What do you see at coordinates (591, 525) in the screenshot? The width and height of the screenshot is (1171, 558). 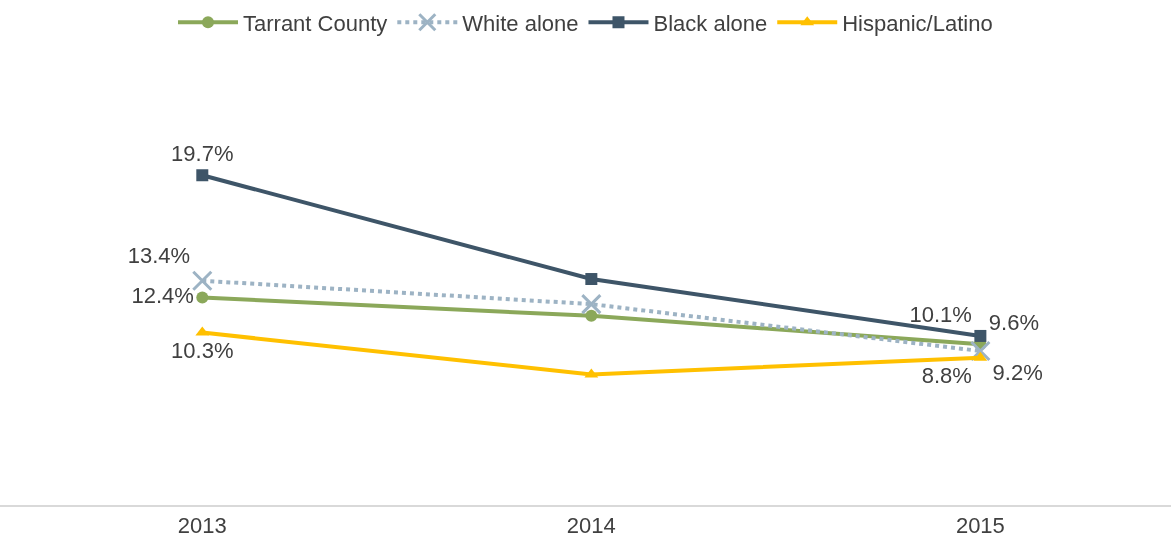 I see `x-tick-label: 2014` at bounding box center [591, 525].